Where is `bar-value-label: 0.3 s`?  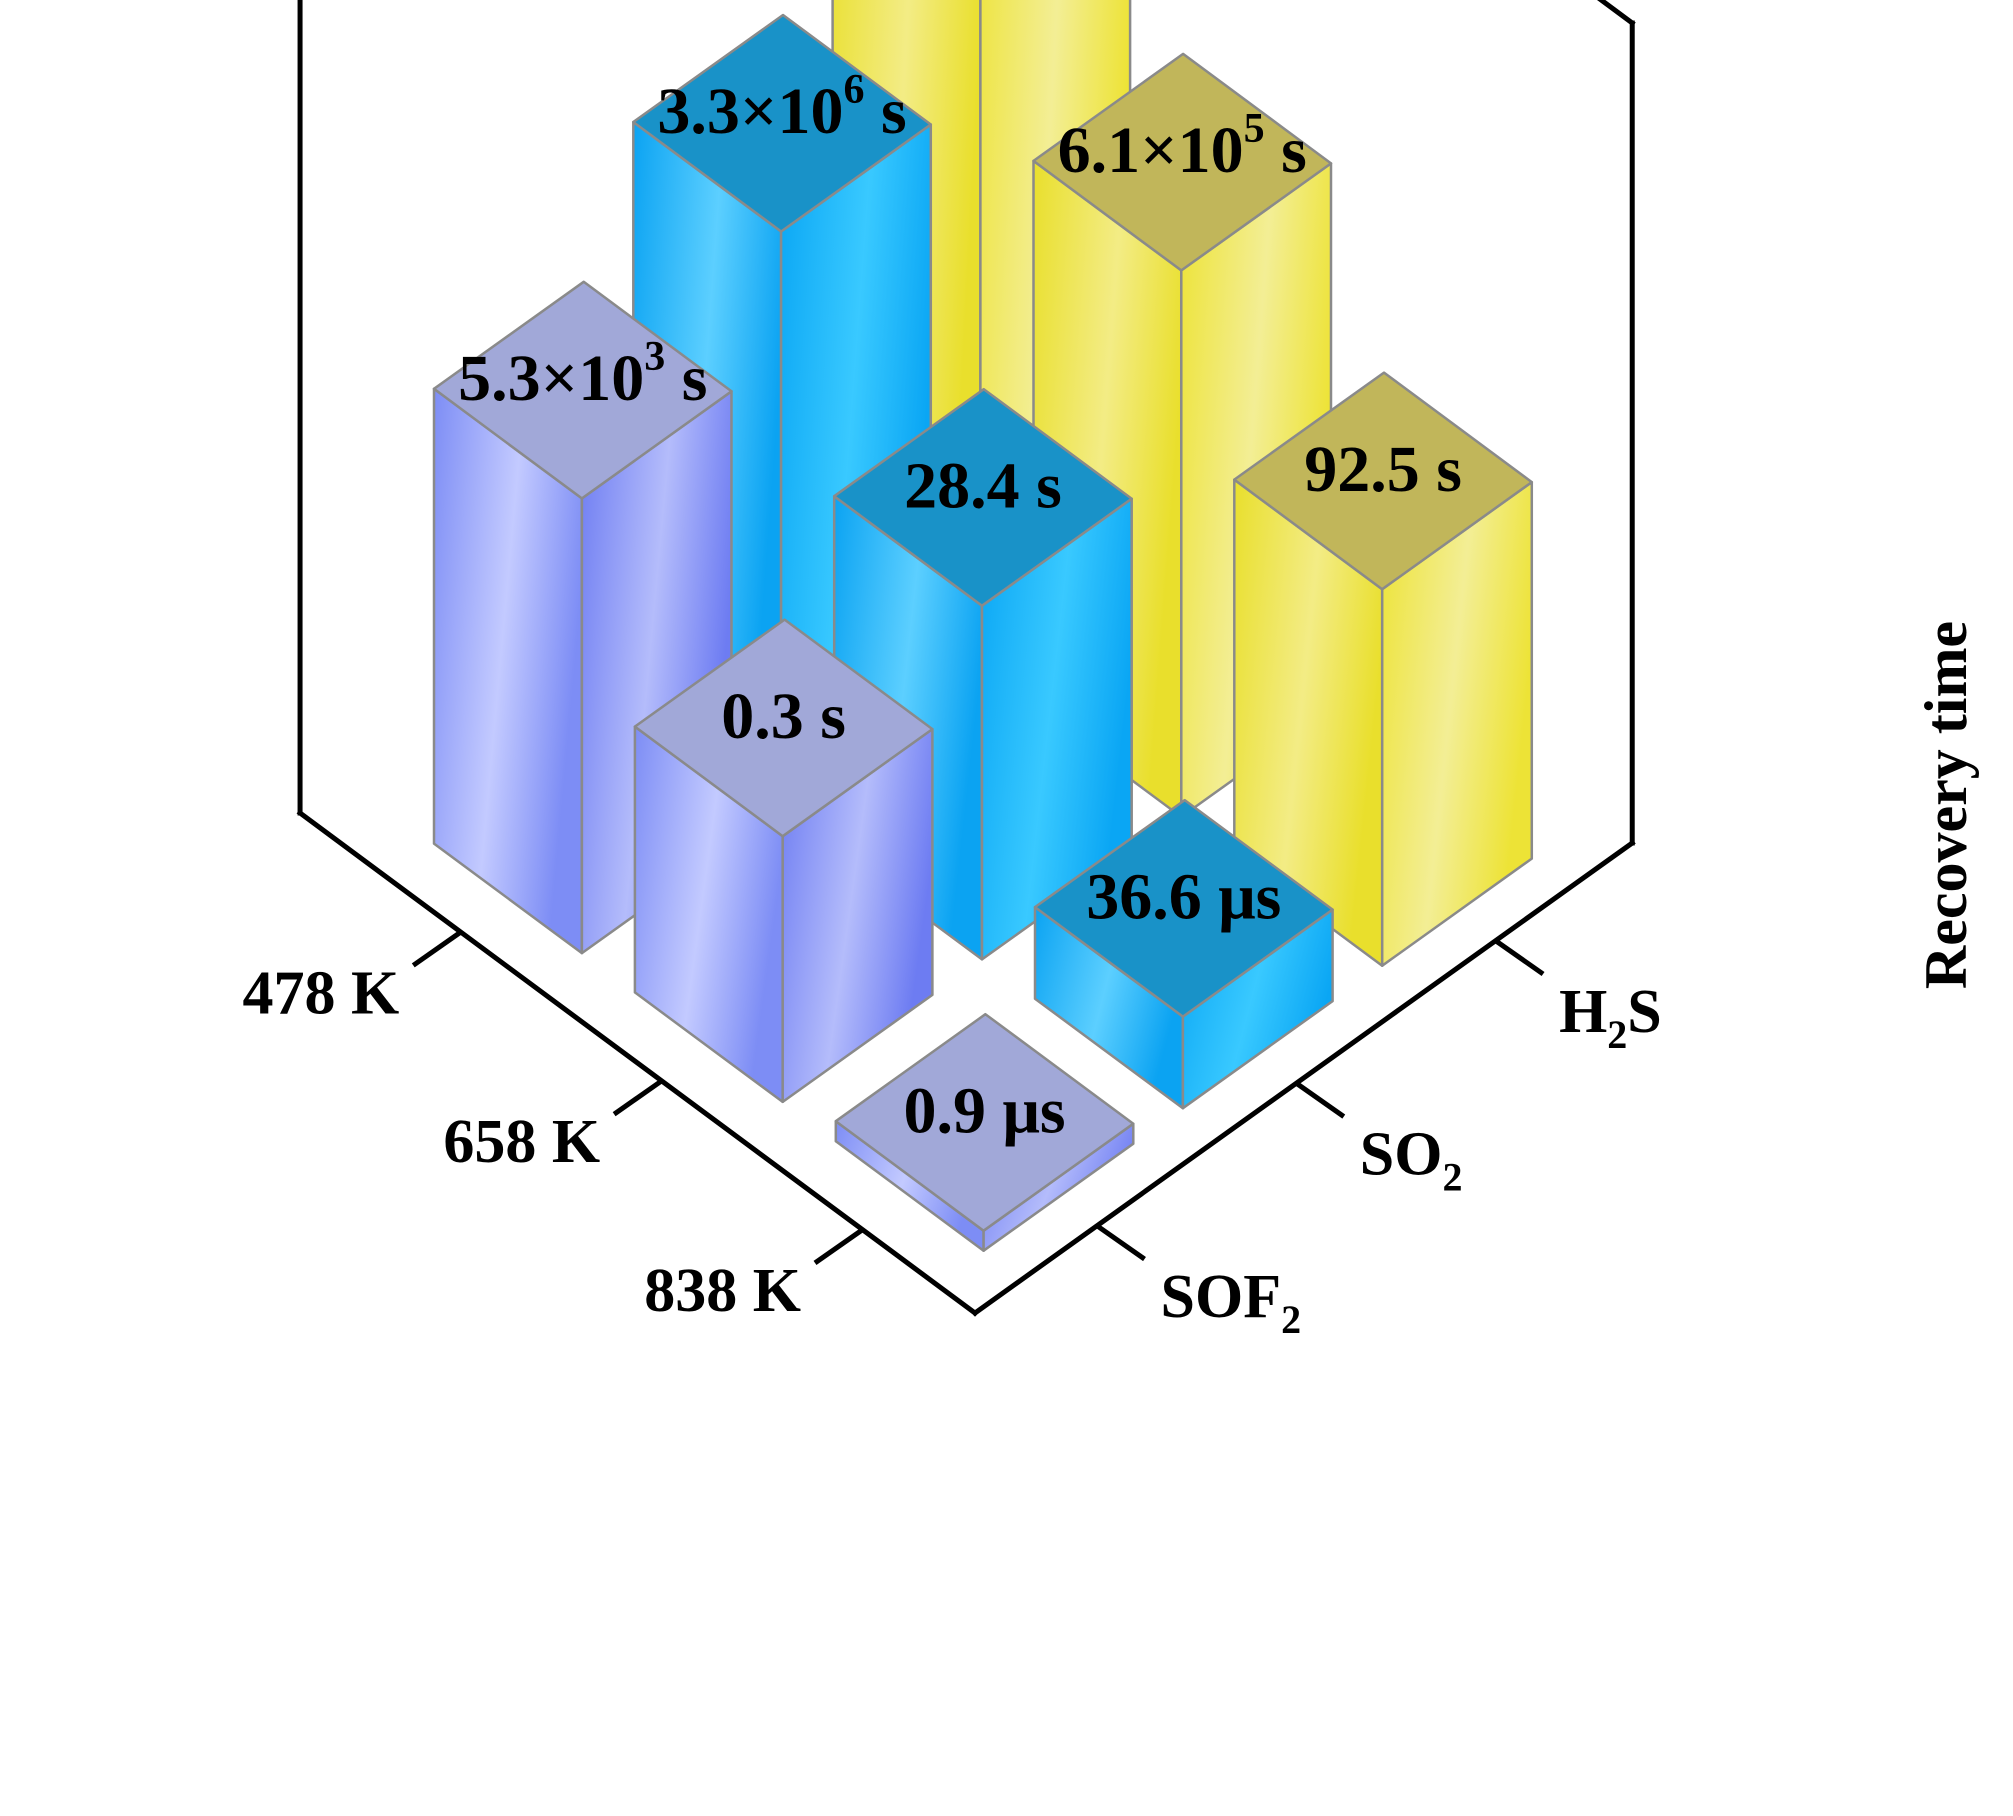 bar-value-label: 0.3 s is located at coordinates (783, 716).